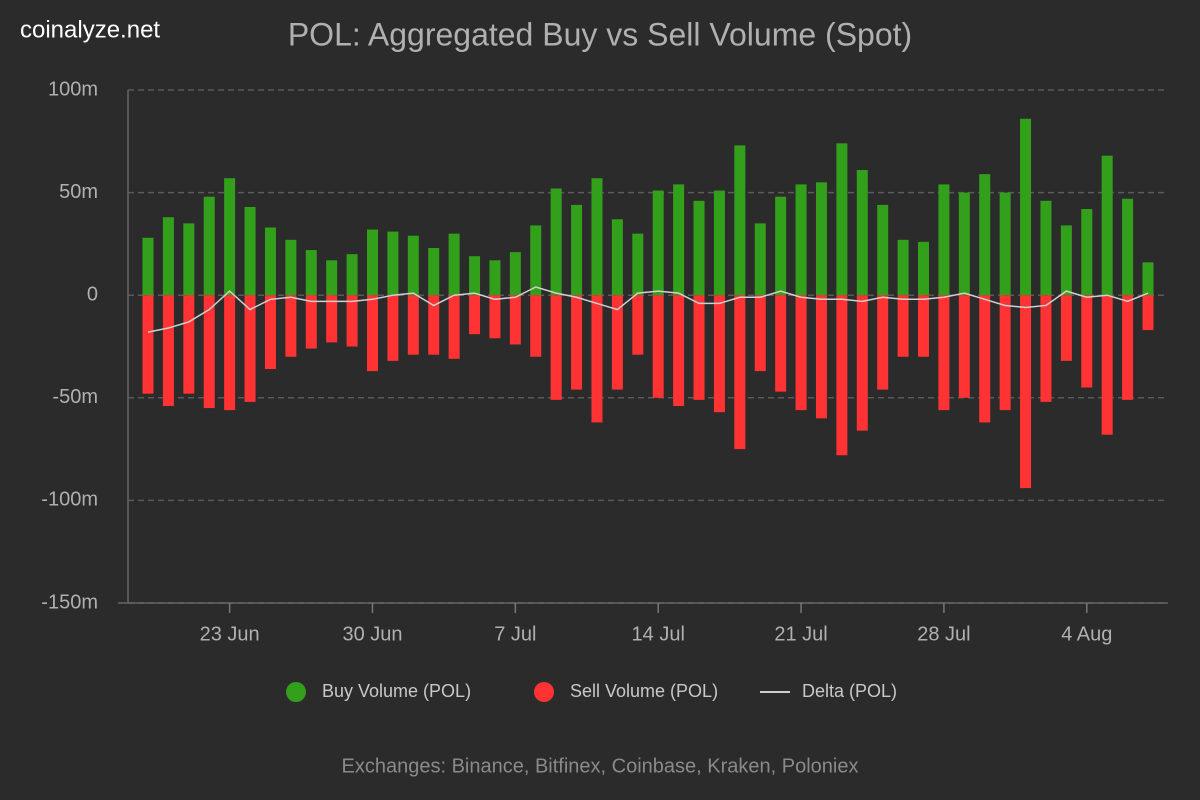  What do you see at coordinates (69, 500) in the screenshot?
I see `y-tick-label: -100m` at bounding box center [69, 500].